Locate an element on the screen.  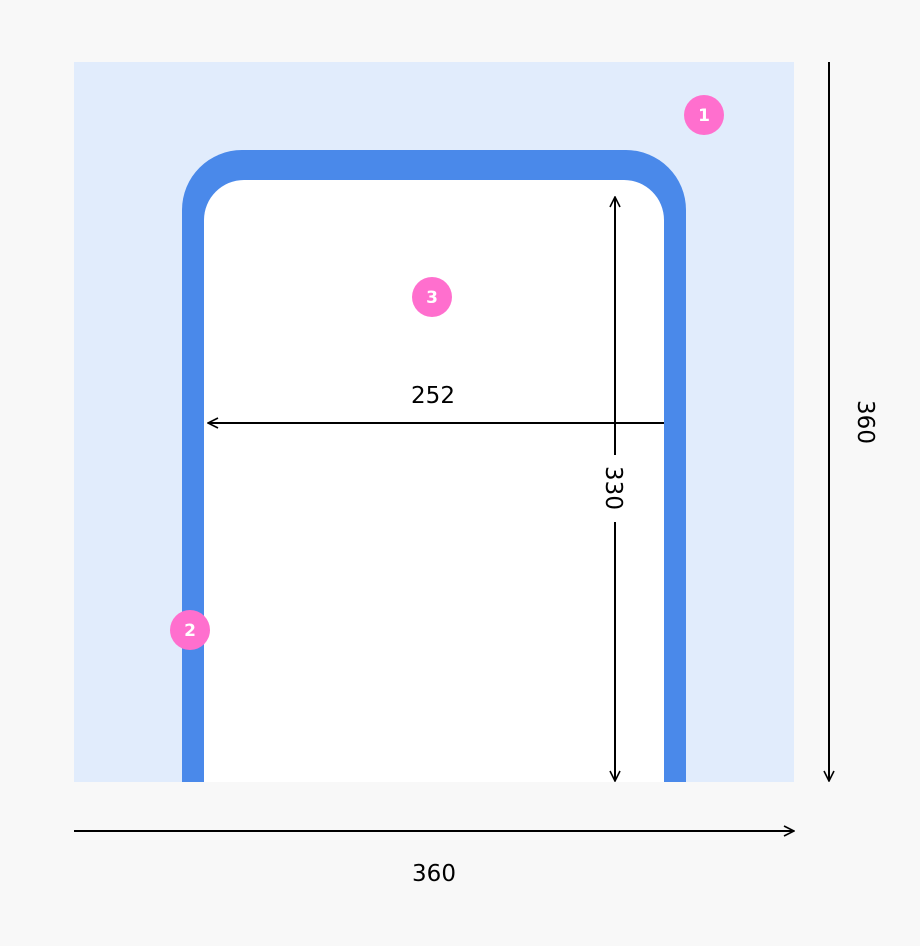
badge-2: 2 is located at coordinates (190, 630).